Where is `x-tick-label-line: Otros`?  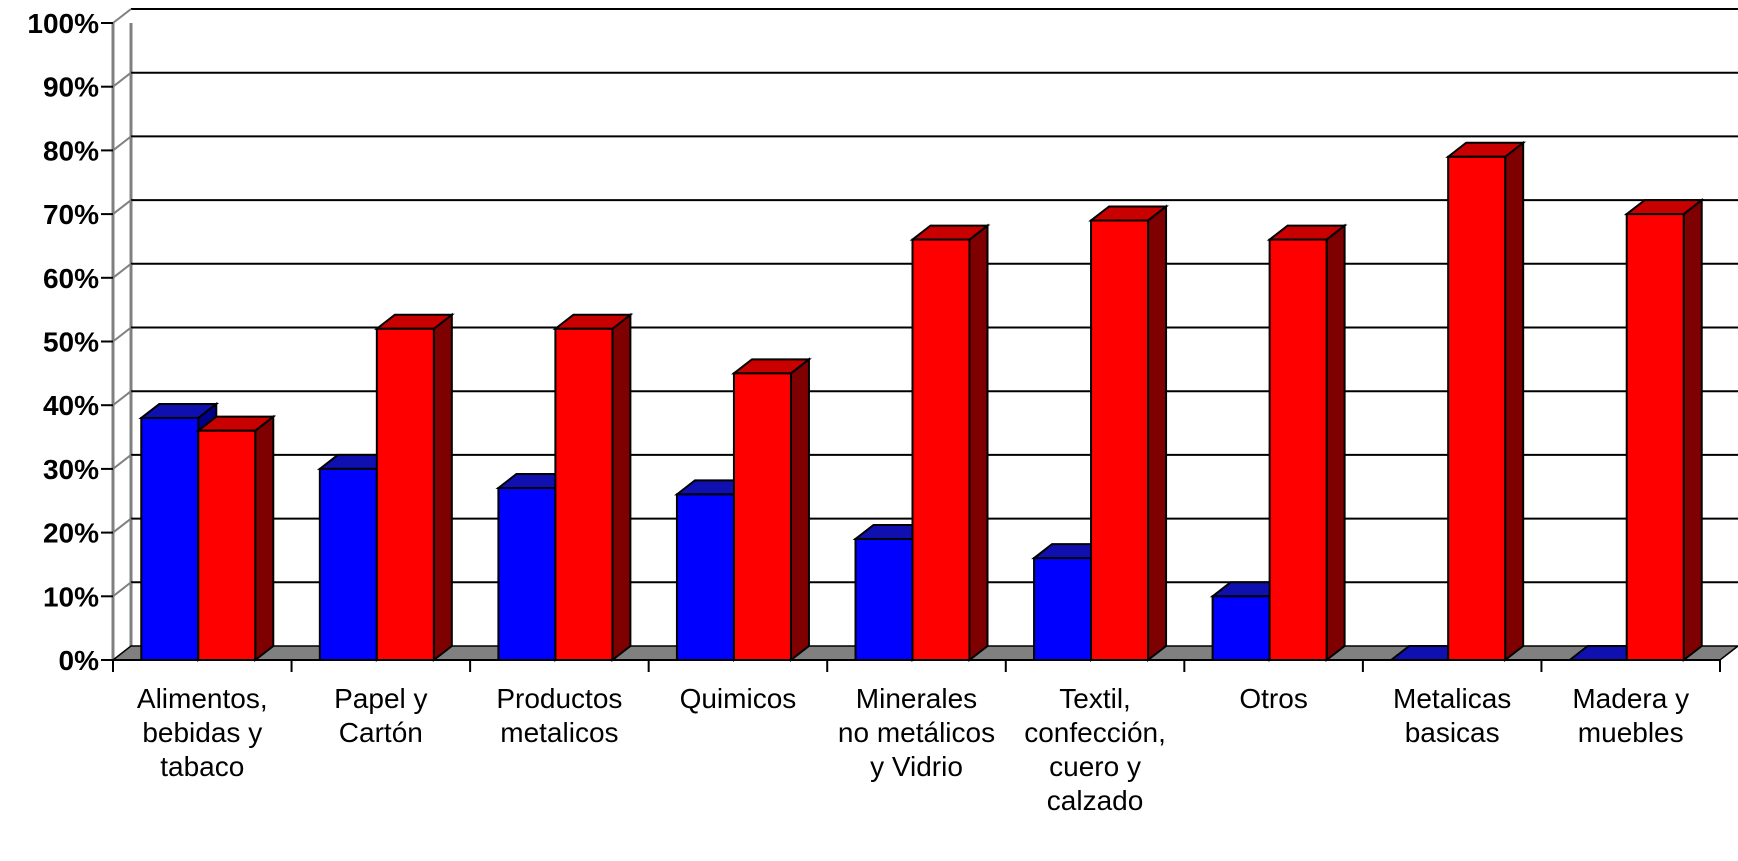 x-tick-label-line: Otros is located at coordinates (1273, 698).